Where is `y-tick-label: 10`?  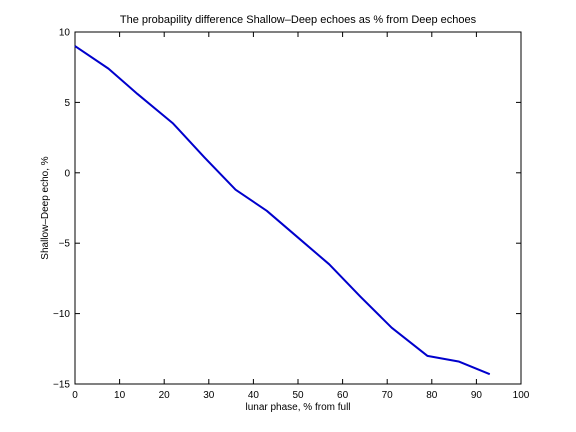
y-tick-label: 10 is located at coordinates (65, 33).